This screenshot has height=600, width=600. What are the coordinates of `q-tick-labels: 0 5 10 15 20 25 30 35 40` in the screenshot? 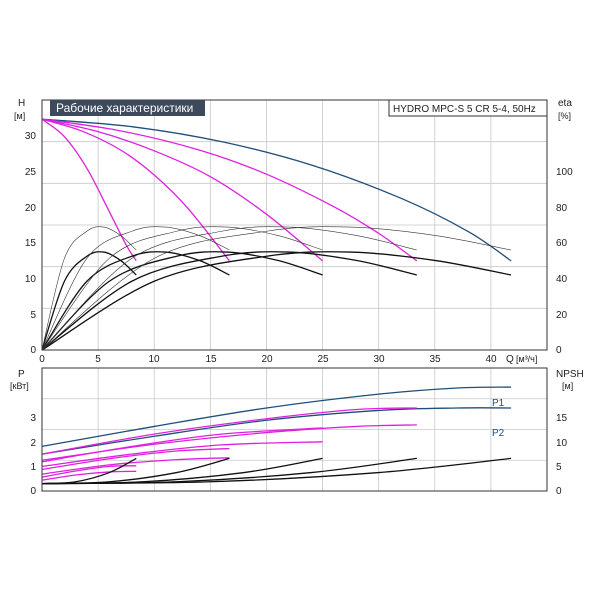 It's located at (268, 359).